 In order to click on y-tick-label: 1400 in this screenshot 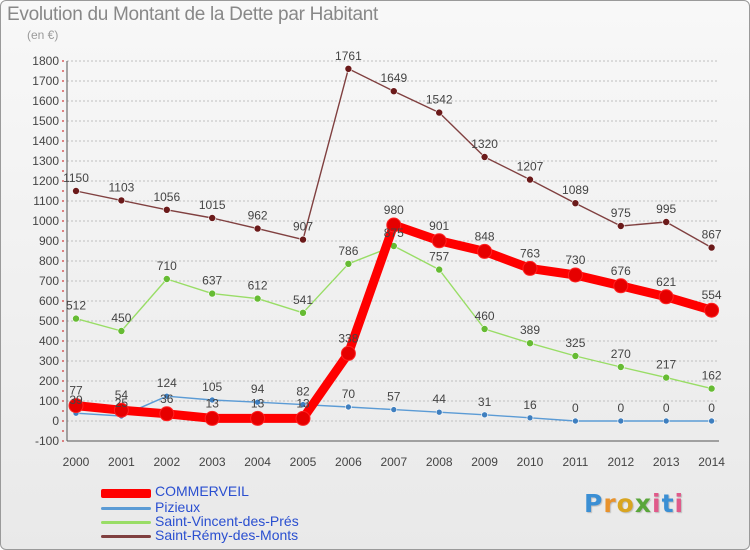, I will do `click(45, 141)`.